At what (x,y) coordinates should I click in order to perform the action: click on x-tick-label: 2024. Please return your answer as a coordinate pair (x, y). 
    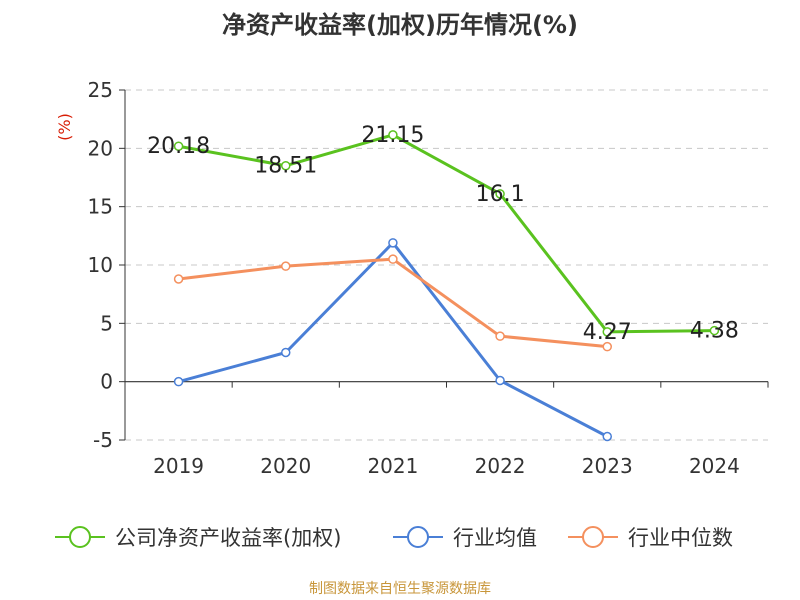
    Looking at the image, I should click on (714, 466).